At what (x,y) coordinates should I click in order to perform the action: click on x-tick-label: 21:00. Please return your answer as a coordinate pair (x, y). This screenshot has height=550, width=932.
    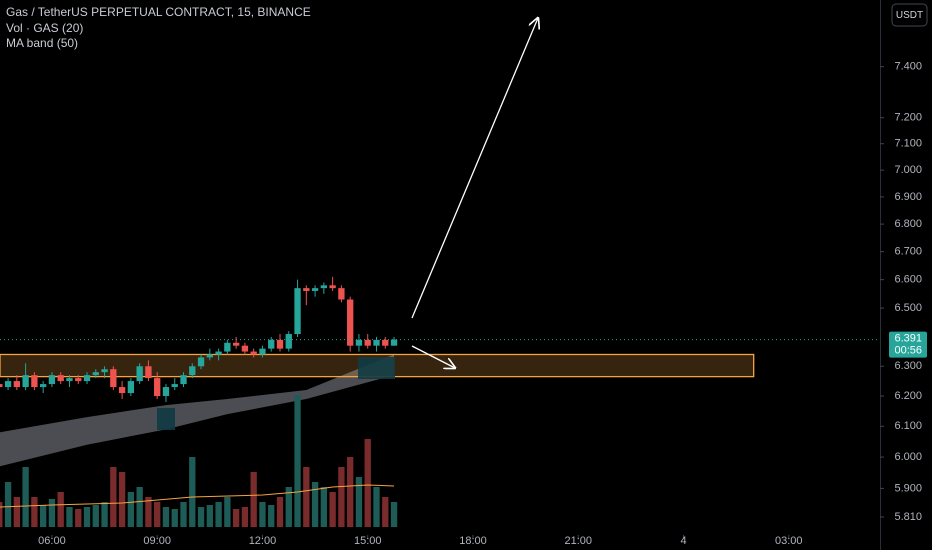
    Looking at the image, I should click on (578, 541).